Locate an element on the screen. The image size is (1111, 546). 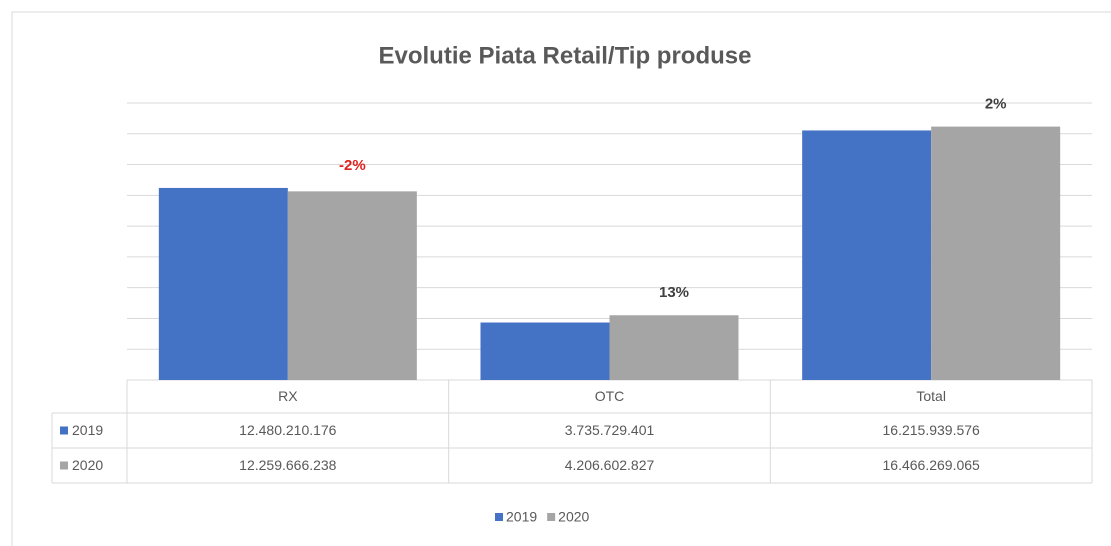
table-value: 16.215.939.576 is located at coordinates (932, 430).